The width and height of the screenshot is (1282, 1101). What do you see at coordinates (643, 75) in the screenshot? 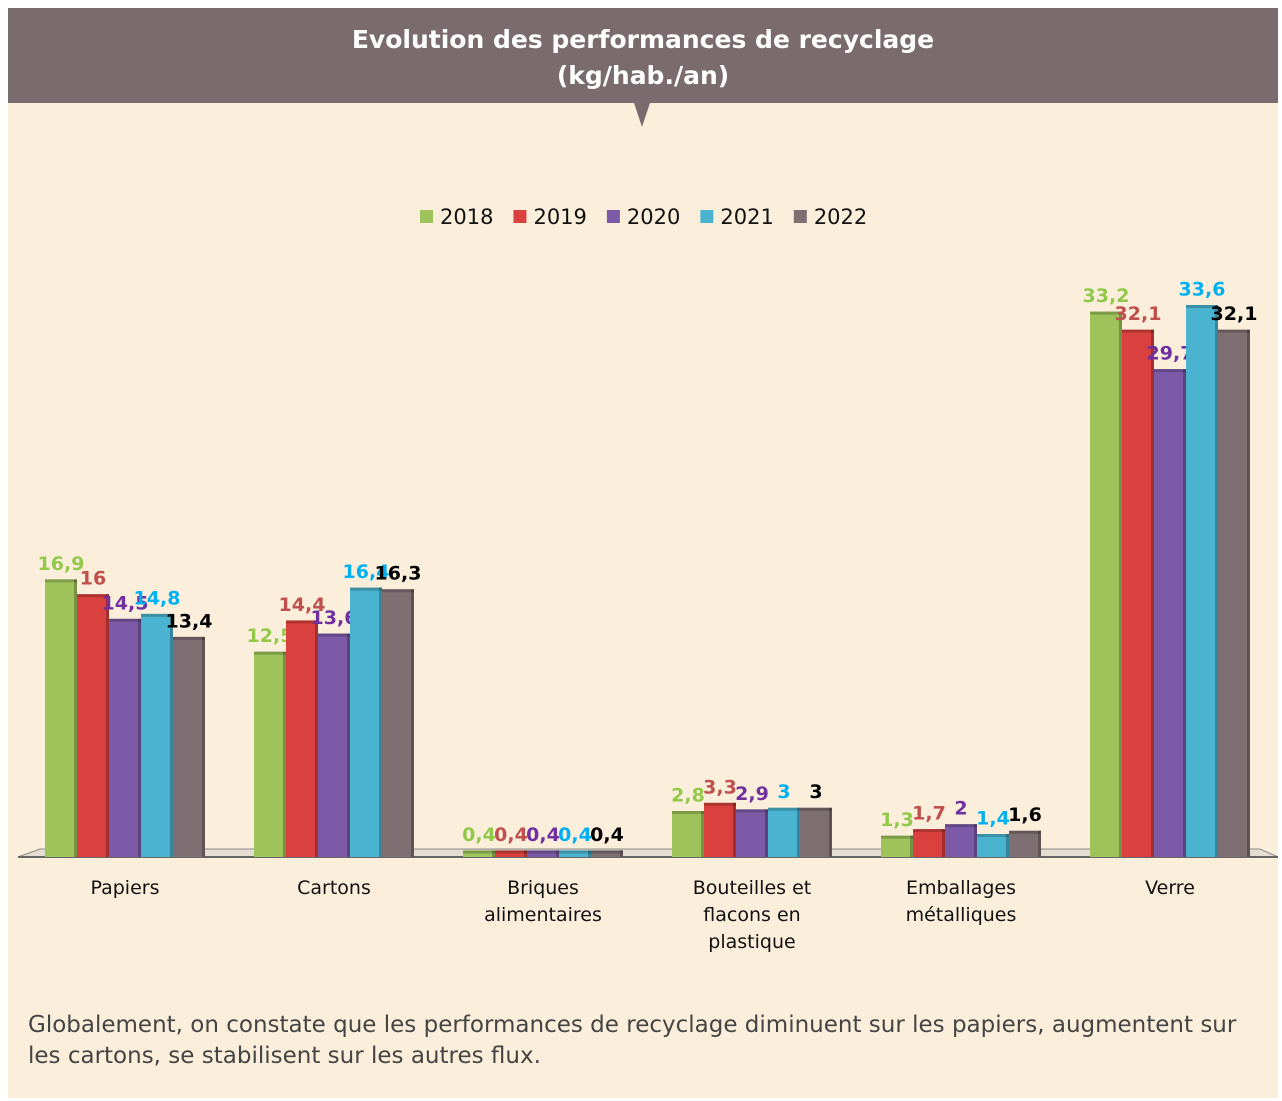
I see `chart-subtitle: (kg/hab./an)` at bounding box center [643, 75].